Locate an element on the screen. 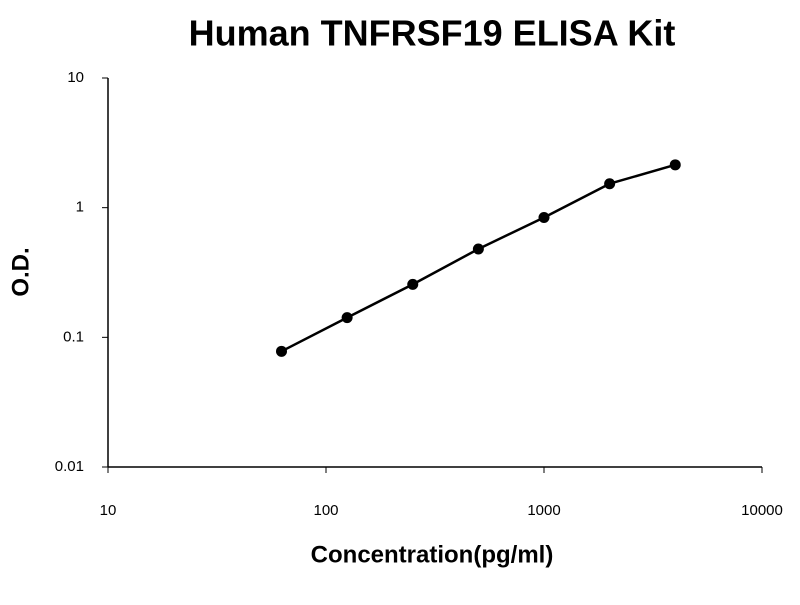 The width and height of the screenshot is (800, 605). y-tick-label: 1 is located at coordinates (80, 207).